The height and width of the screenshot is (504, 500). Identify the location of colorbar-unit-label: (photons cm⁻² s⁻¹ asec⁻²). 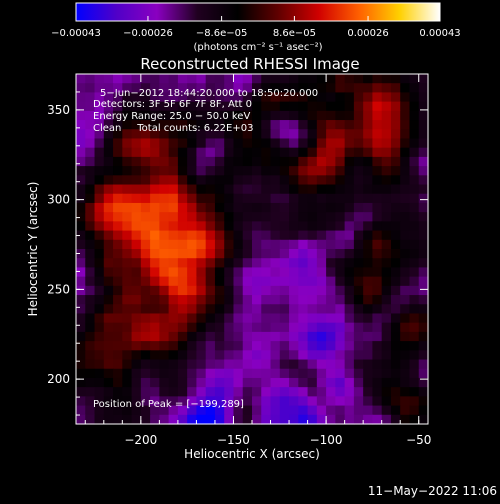
(257, 47).